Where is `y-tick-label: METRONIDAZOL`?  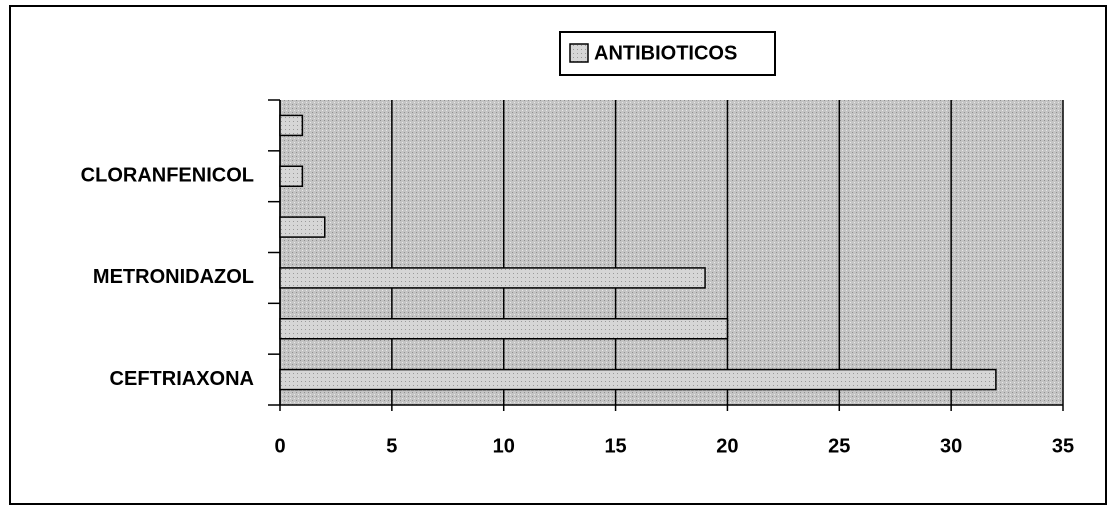 y-tick-label: METRONIDAZOL is located at coordinates (173, 277).